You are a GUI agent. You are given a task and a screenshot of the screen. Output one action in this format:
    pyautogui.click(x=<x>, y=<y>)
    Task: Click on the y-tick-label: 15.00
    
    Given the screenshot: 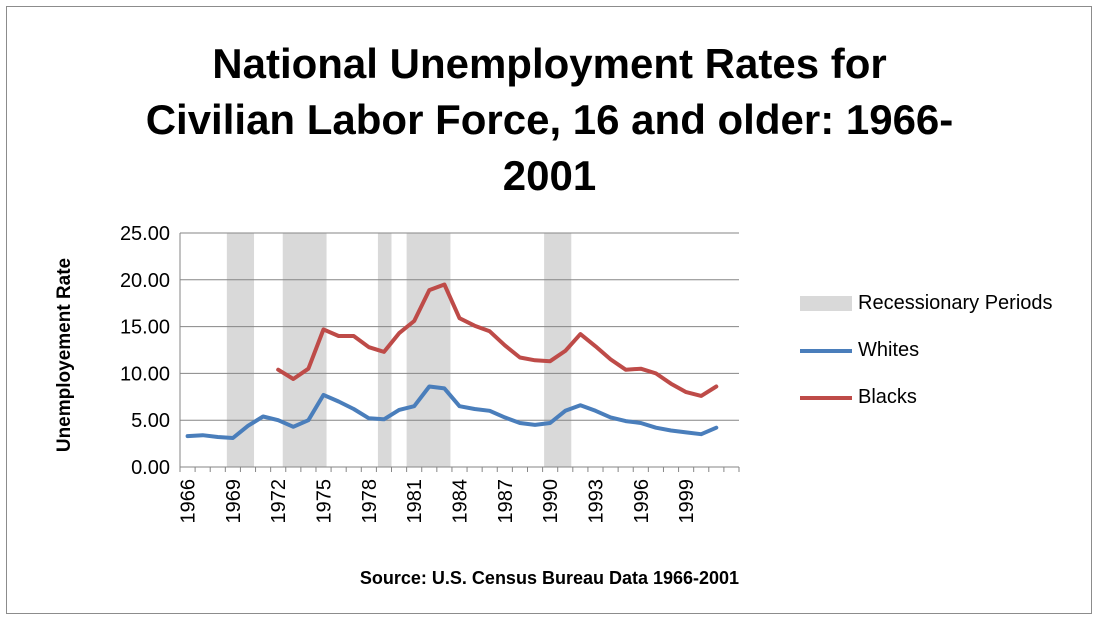 What is the action you would take?
    pyautogui.click(x=145, y=328)
    